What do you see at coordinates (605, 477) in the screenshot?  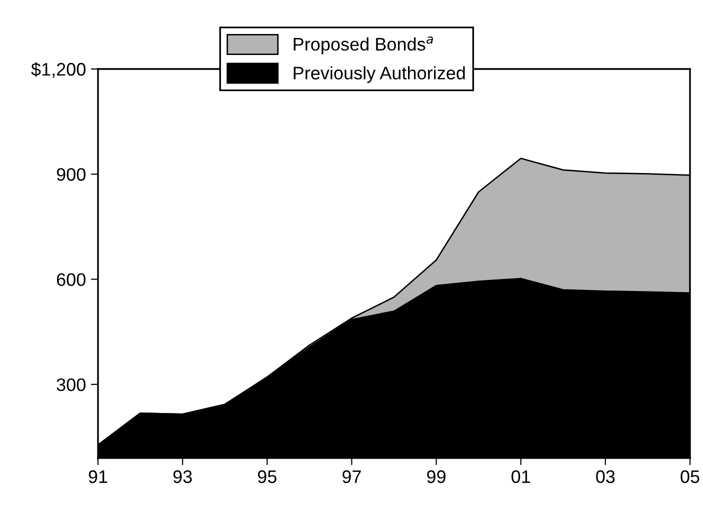 I see `x-tick-label: 03` at bounding box center [605, 477].